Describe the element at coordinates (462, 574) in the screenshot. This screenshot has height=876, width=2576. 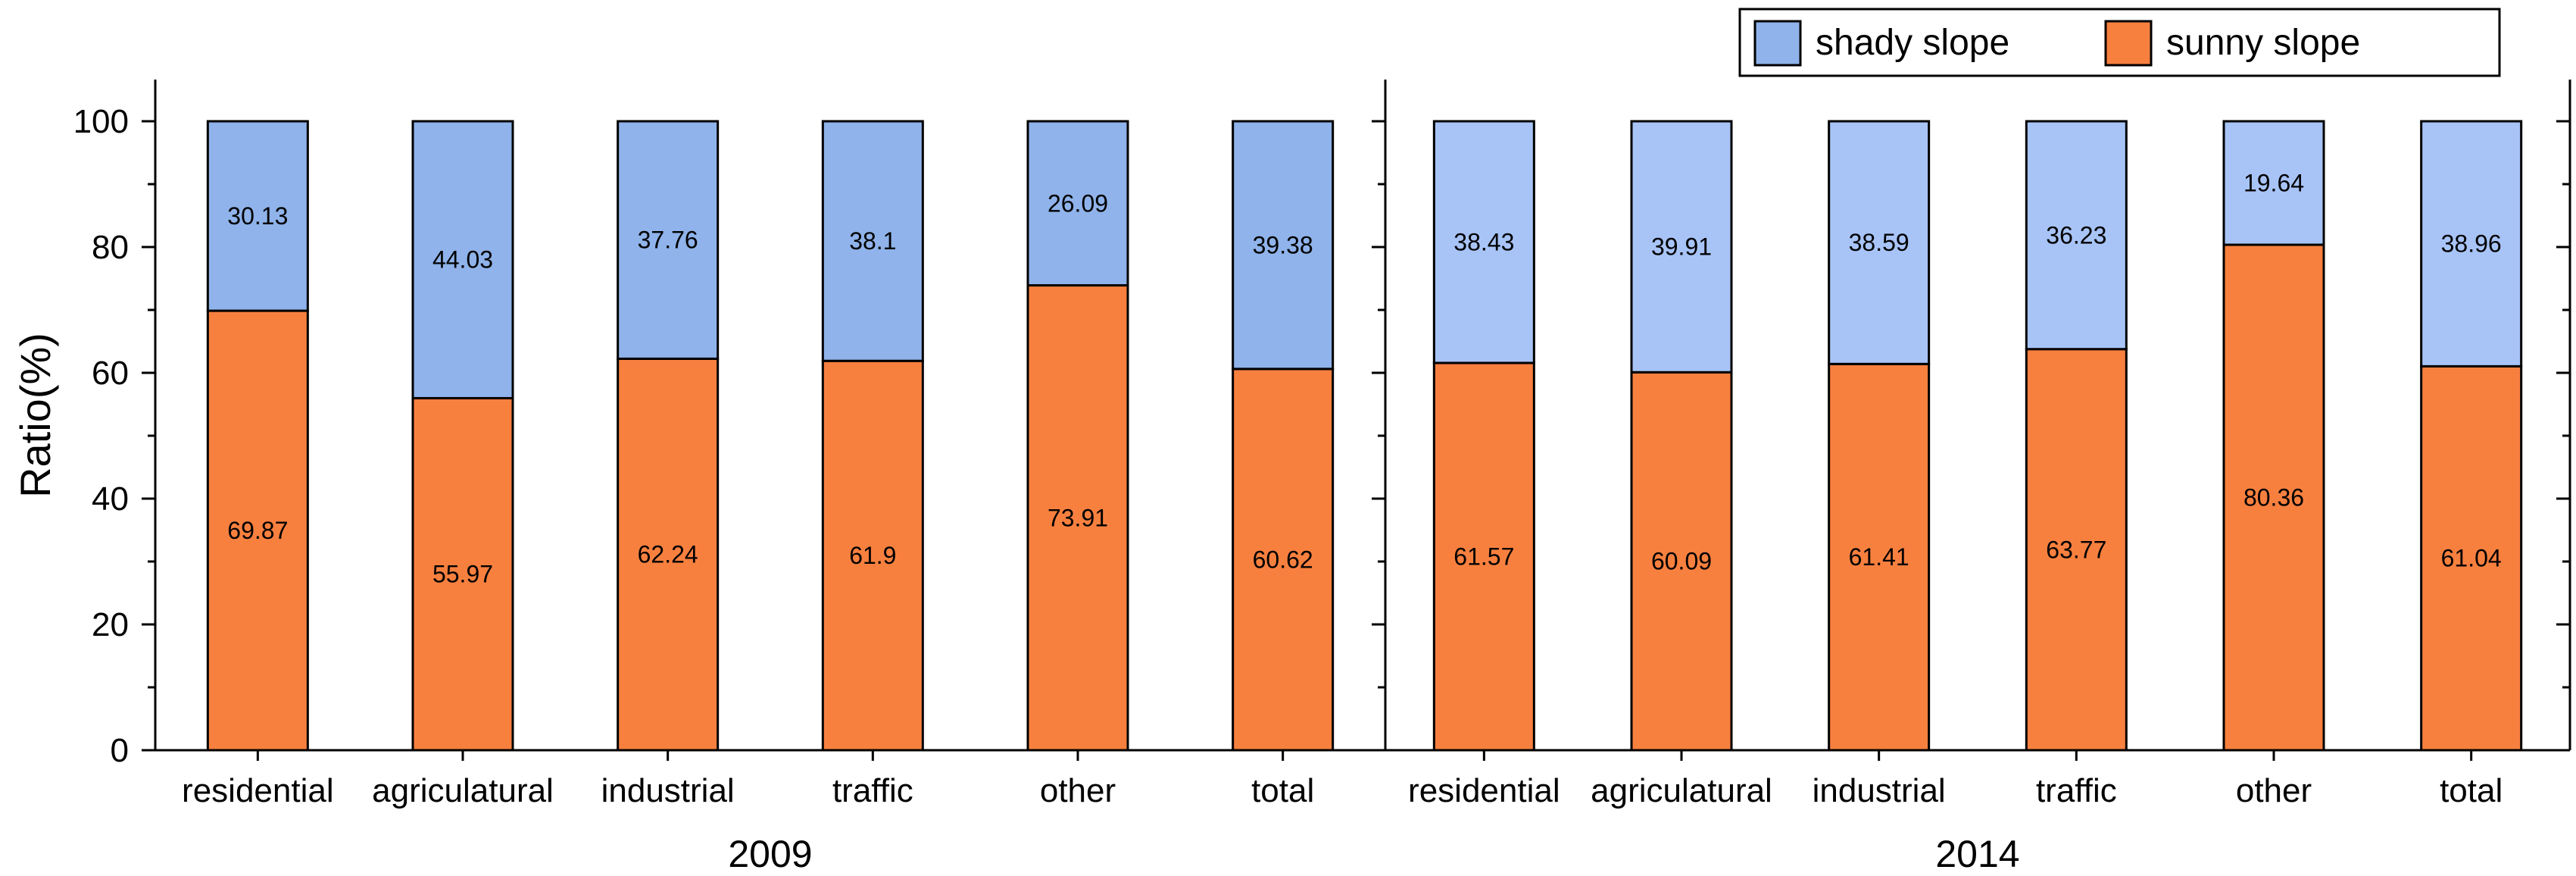
I see `data-label-sunny-slope: 55.97` at that location.